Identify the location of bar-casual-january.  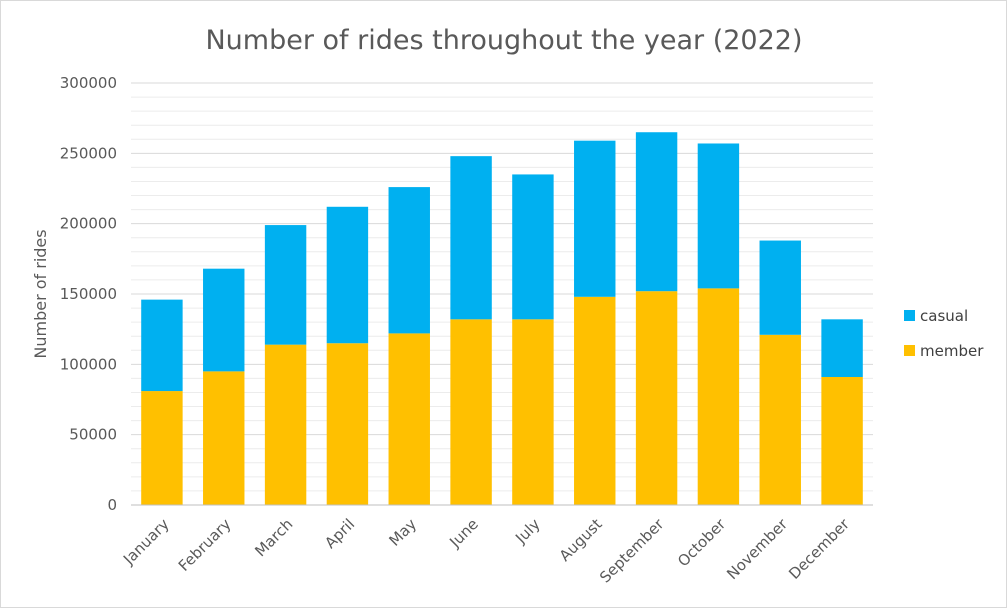
(162, 345).